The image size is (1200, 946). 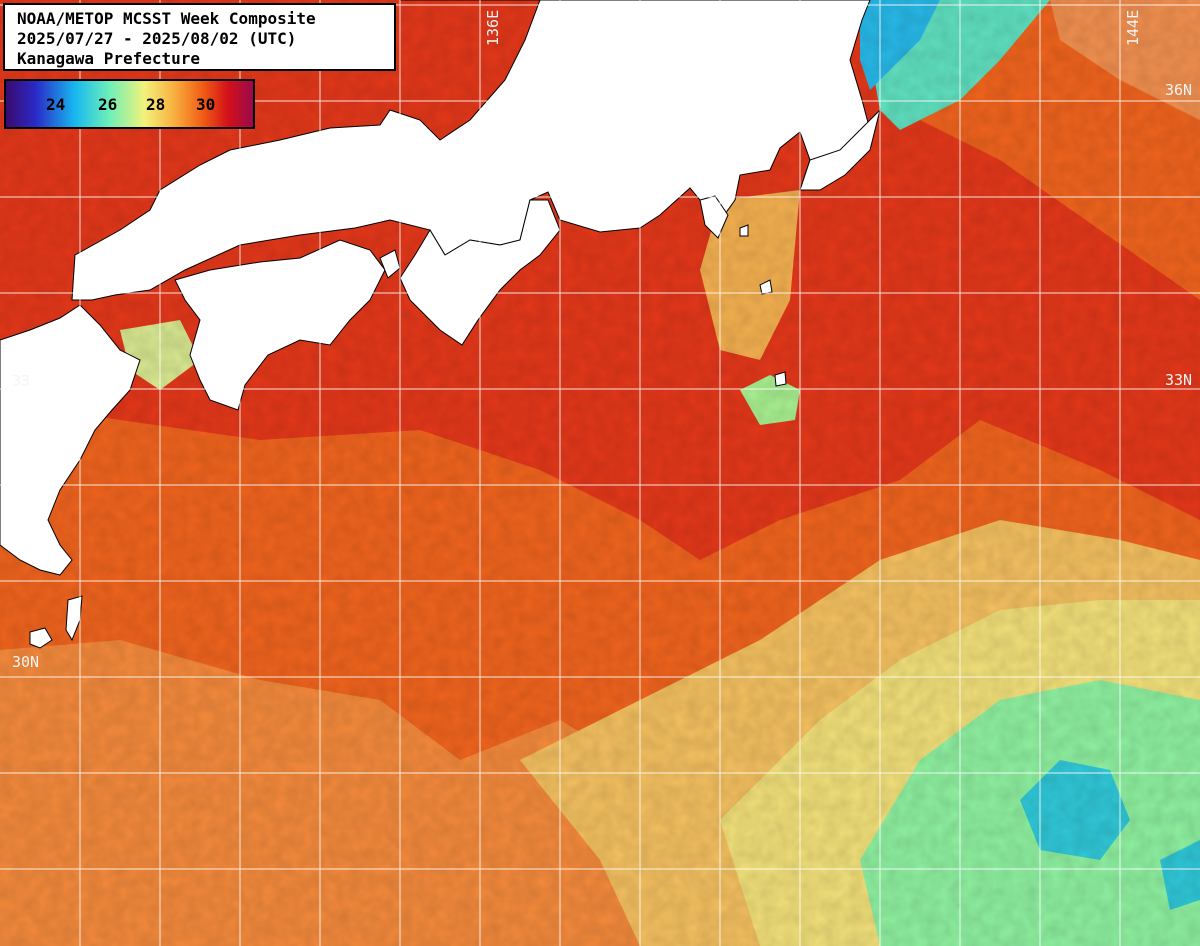 I want to click on title-line-date-range: 2025/07/27 - 2025/08/02 (UTC), so click(x=157, y=38).